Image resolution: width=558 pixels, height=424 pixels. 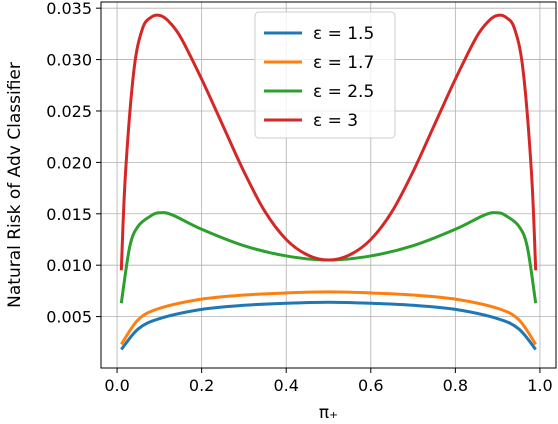 What do you see at coordinates (343, 92) in the screenshot?
I see `legend-entry: ε = 2.5` at bounding box center [343, 92].